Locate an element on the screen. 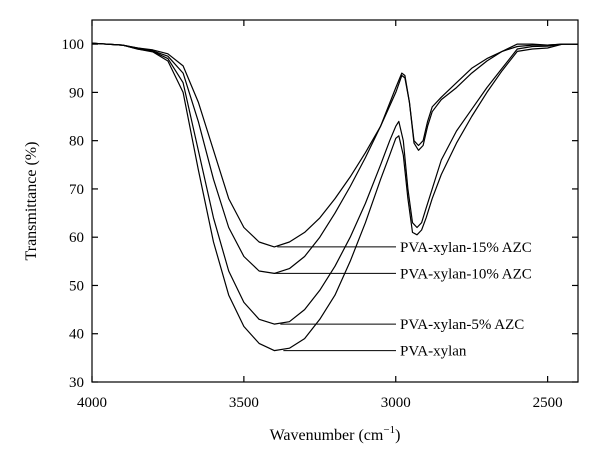 This screenshot has width=600, height=467. y-tick-label: 40 is located at coordinates (76, 335).